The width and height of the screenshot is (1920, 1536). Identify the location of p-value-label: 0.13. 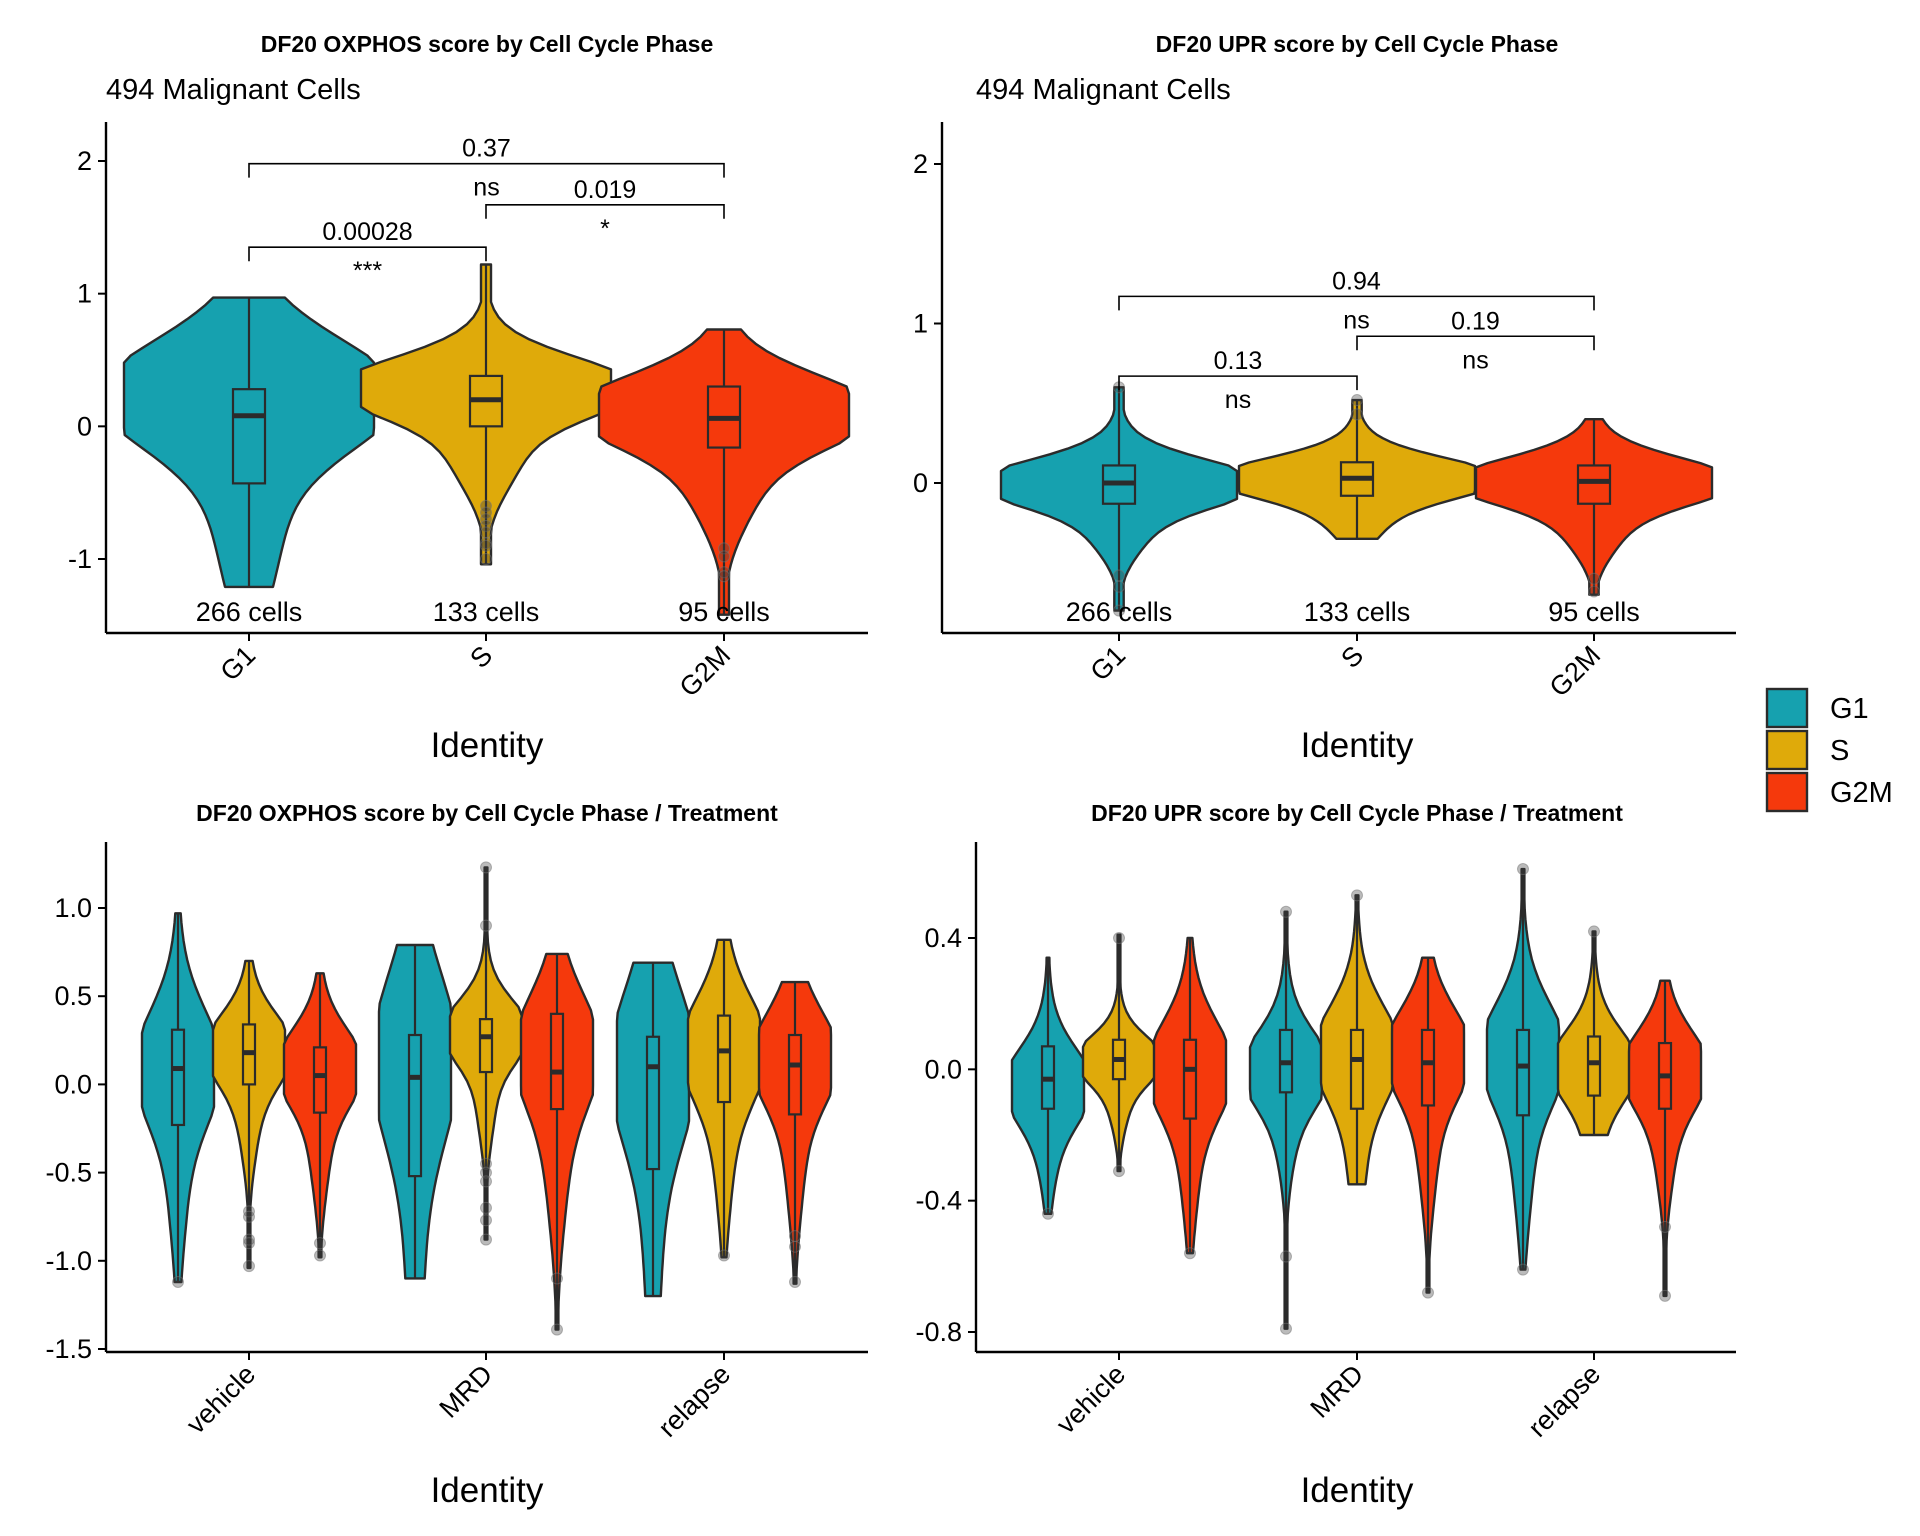
(1238, 361).